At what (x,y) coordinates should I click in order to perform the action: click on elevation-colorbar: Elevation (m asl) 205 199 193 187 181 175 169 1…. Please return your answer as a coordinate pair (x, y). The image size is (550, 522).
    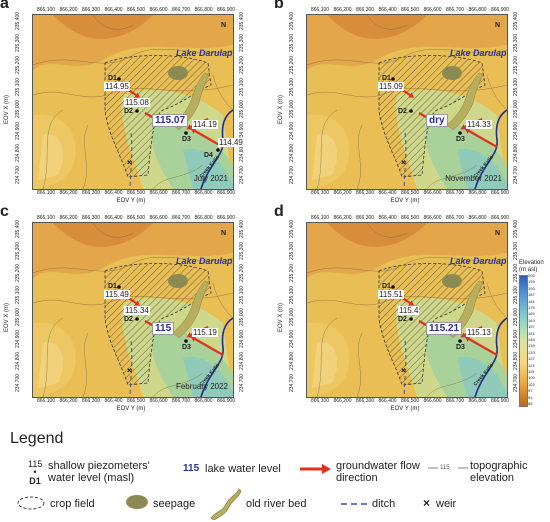
    Looking at the image, I should click on (534, 338).